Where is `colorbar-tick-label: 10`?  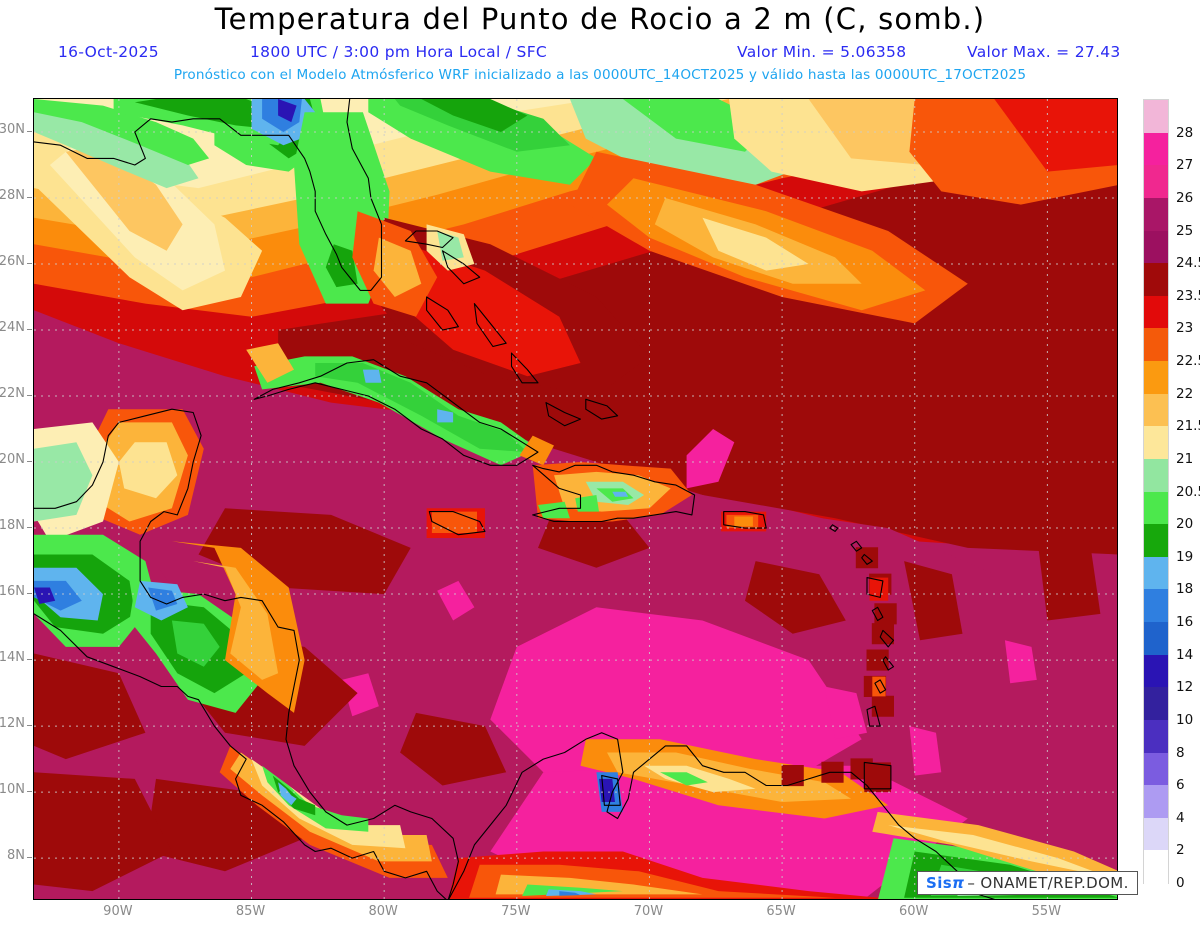
colorbar-tick-label: 10 is located at coordinates (1185, 719).